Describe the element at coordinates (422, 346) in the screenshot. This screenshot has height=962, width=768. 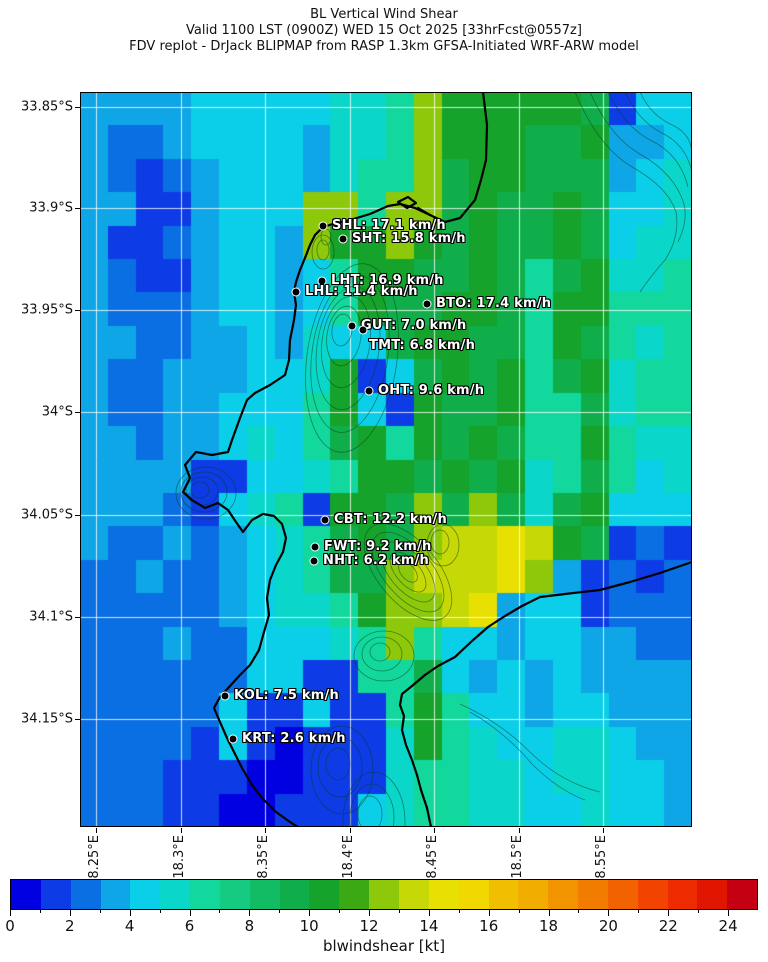
I see `station-label-tmt: TMT: 6.8 km/h` at that location.